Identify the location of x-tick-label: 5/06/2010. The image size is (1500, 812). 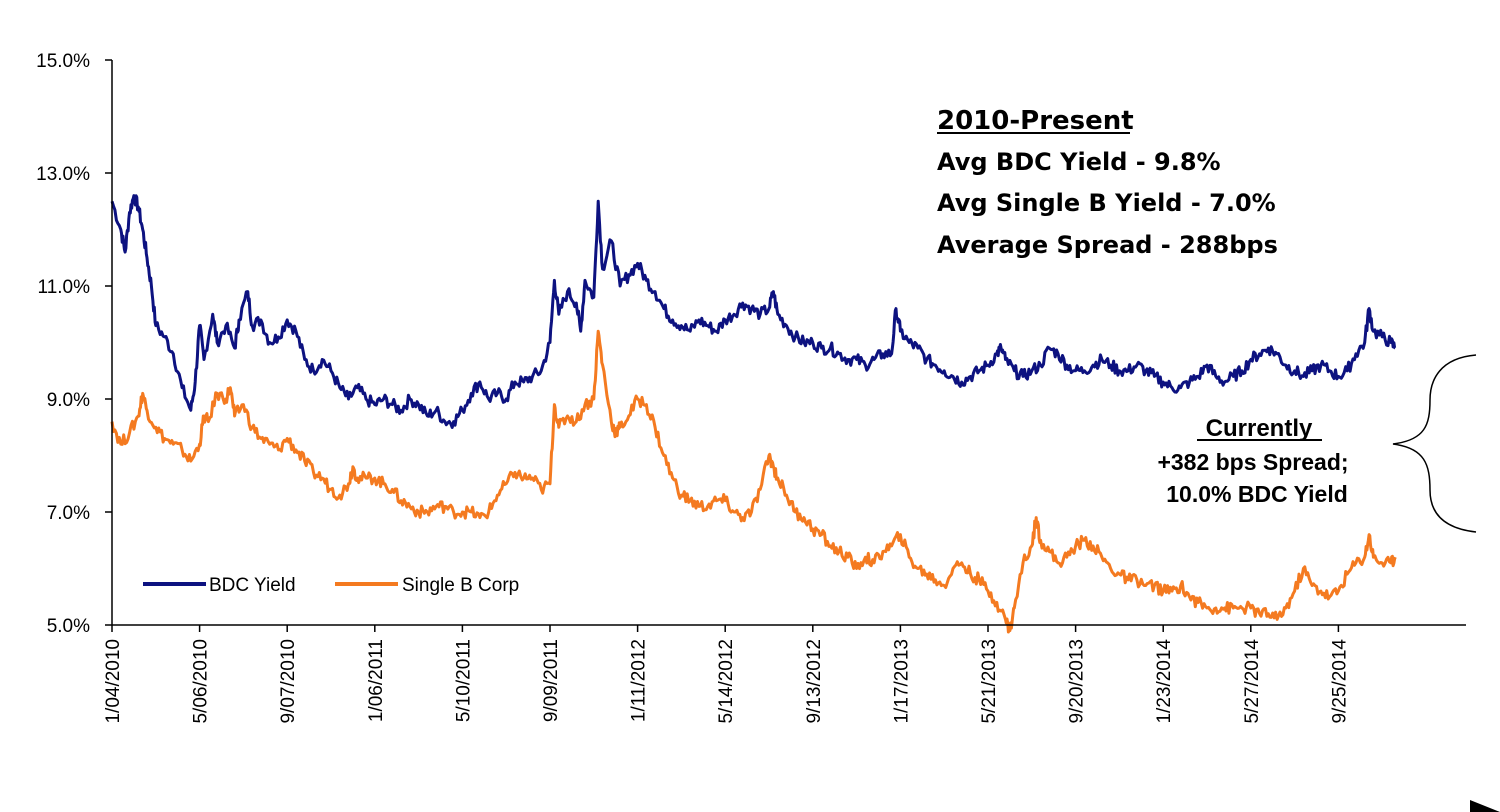
(201, 681).